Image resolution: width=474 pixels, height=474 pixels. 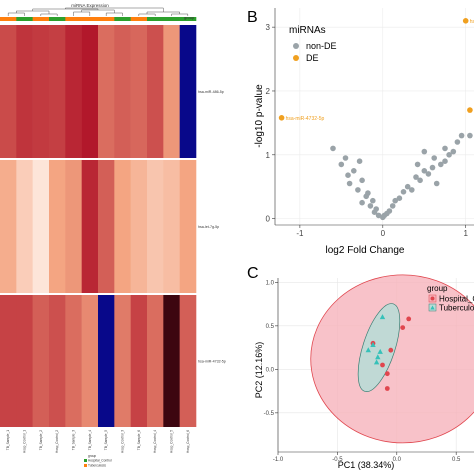 I want to click on pca-y-tick-label: -0.5, so click(x=269, y=414).